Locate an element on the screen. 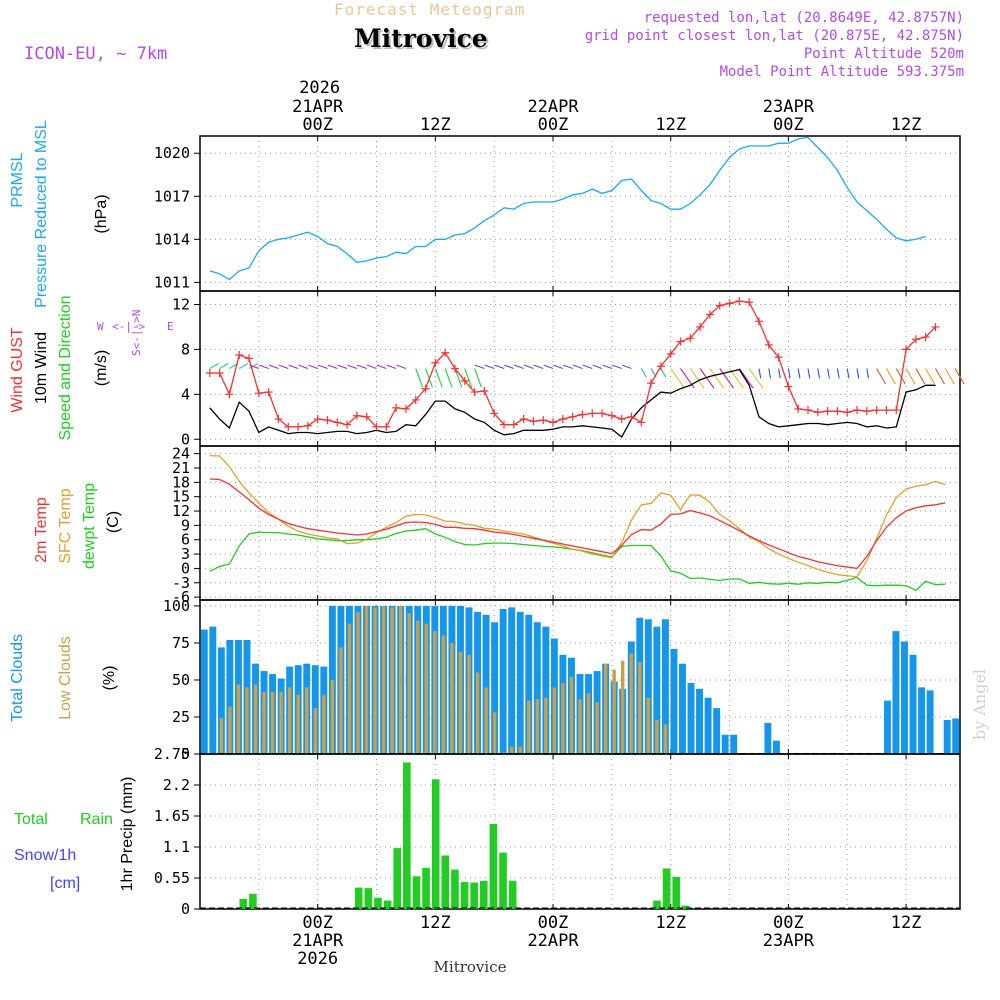 The height and width of the screenshot is (1000, 1000). panel-frame-precip is located at coordinates (580, 831).